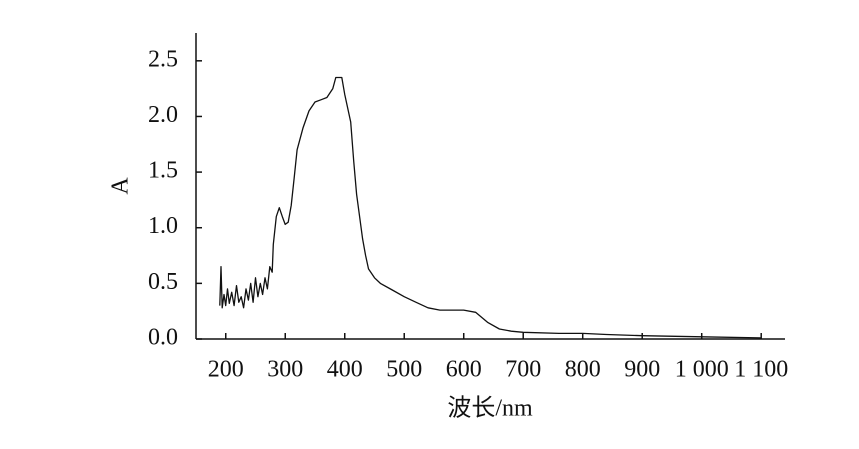 The height and width of the screenshot is (449, 859). What do you see at coordinates (490, 408) in the screenshot?
I see `x-axis-label: 波长/nm` at bounding box center [490, 408].